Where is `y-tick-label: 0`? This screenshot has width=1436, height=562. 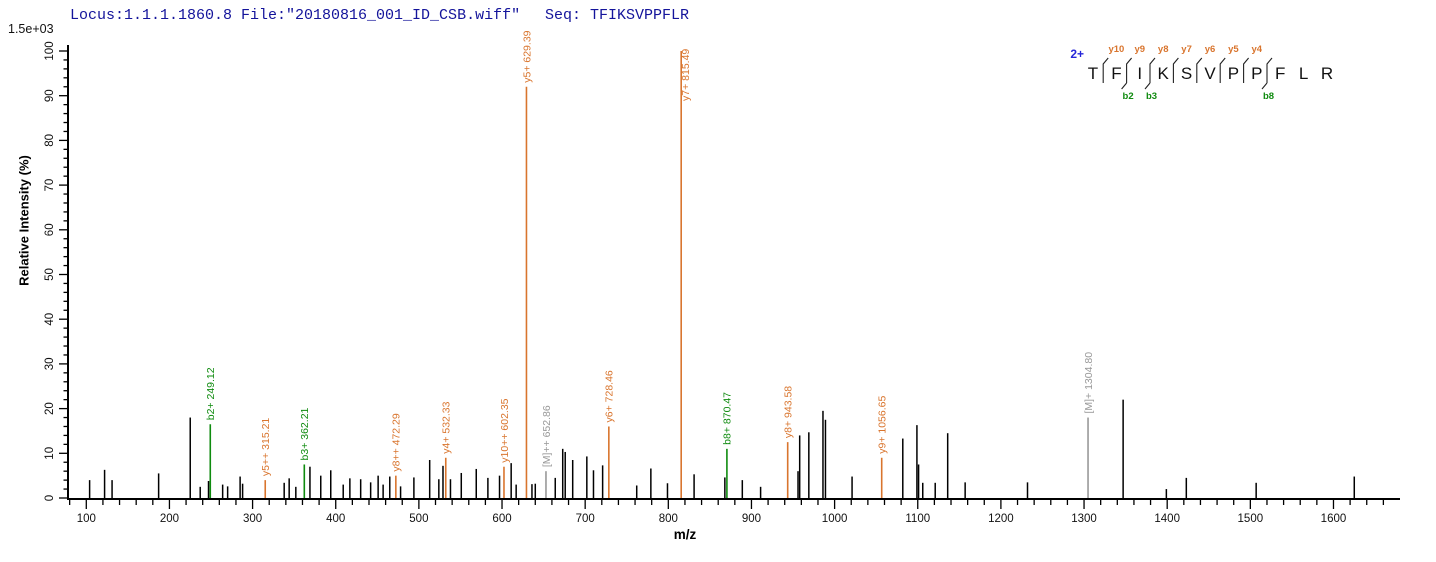 y-tick-label: 0 is located at coordinates (50, 498).